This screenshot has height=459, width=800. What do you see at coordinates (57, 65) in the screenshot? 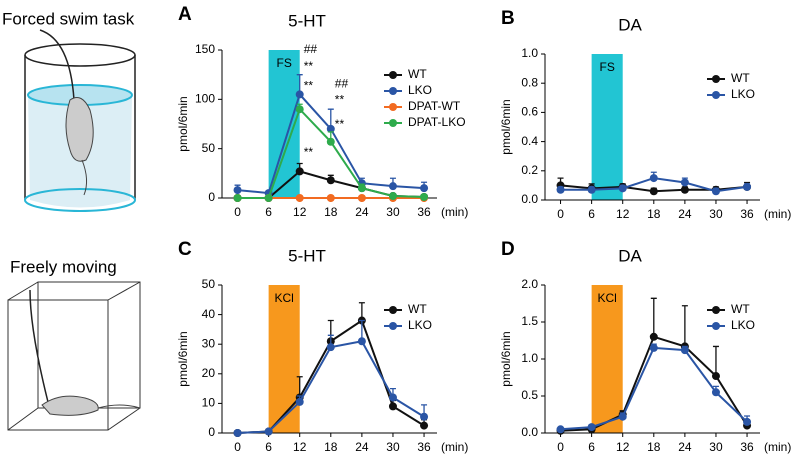
I see `tether` at bounding box center [57, 65].